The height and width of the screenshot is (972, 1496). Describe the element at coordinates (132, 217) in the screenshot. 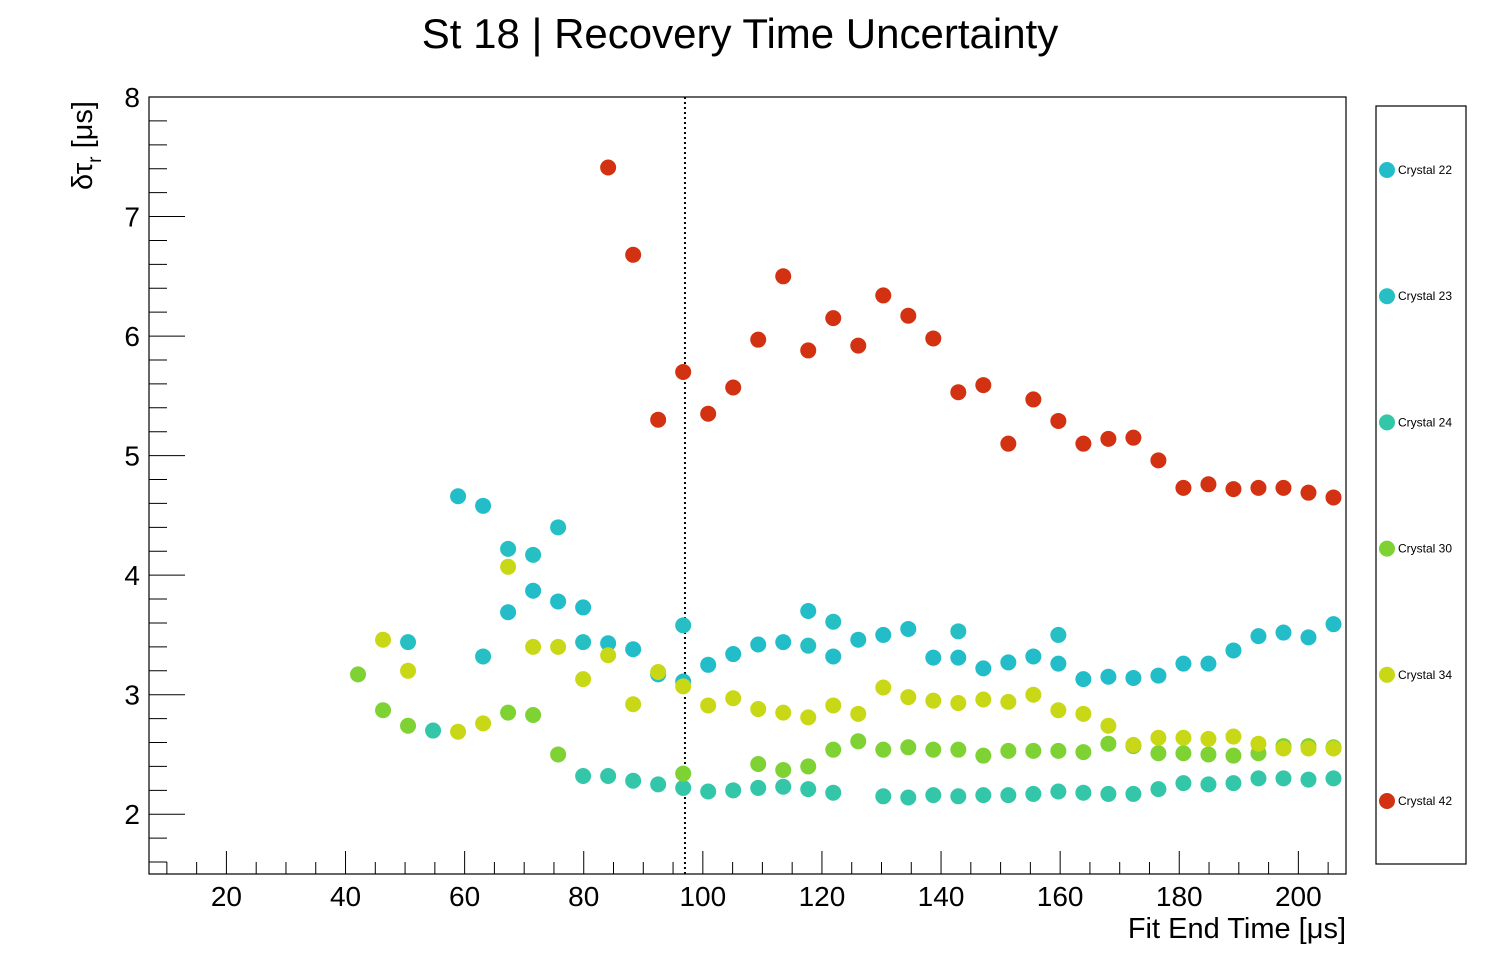

I see `y-tick-label: 7` at that location.